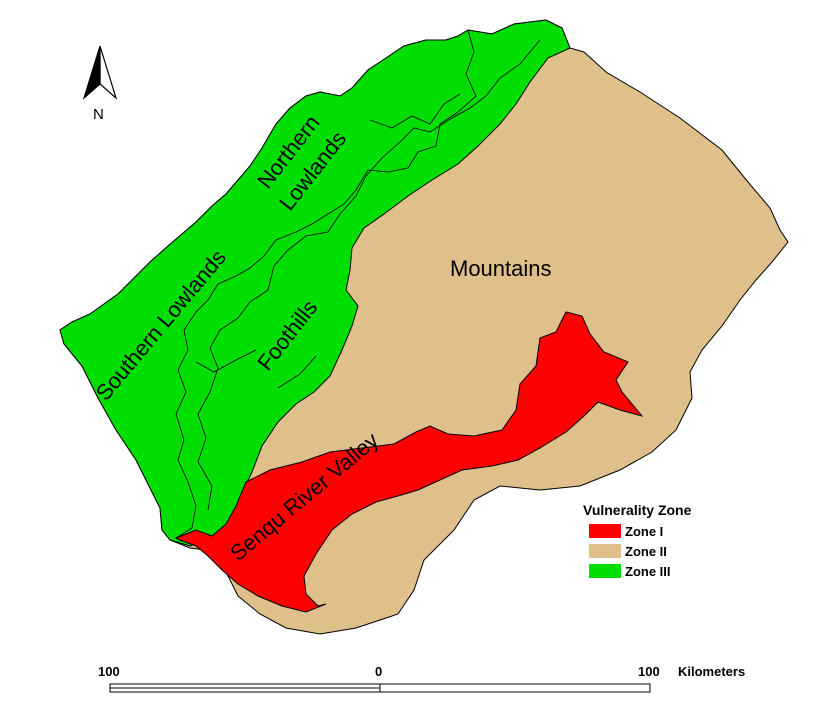 The image size is (828, 720). I want to click on north-arrow-letter: N, so click(98, 114).